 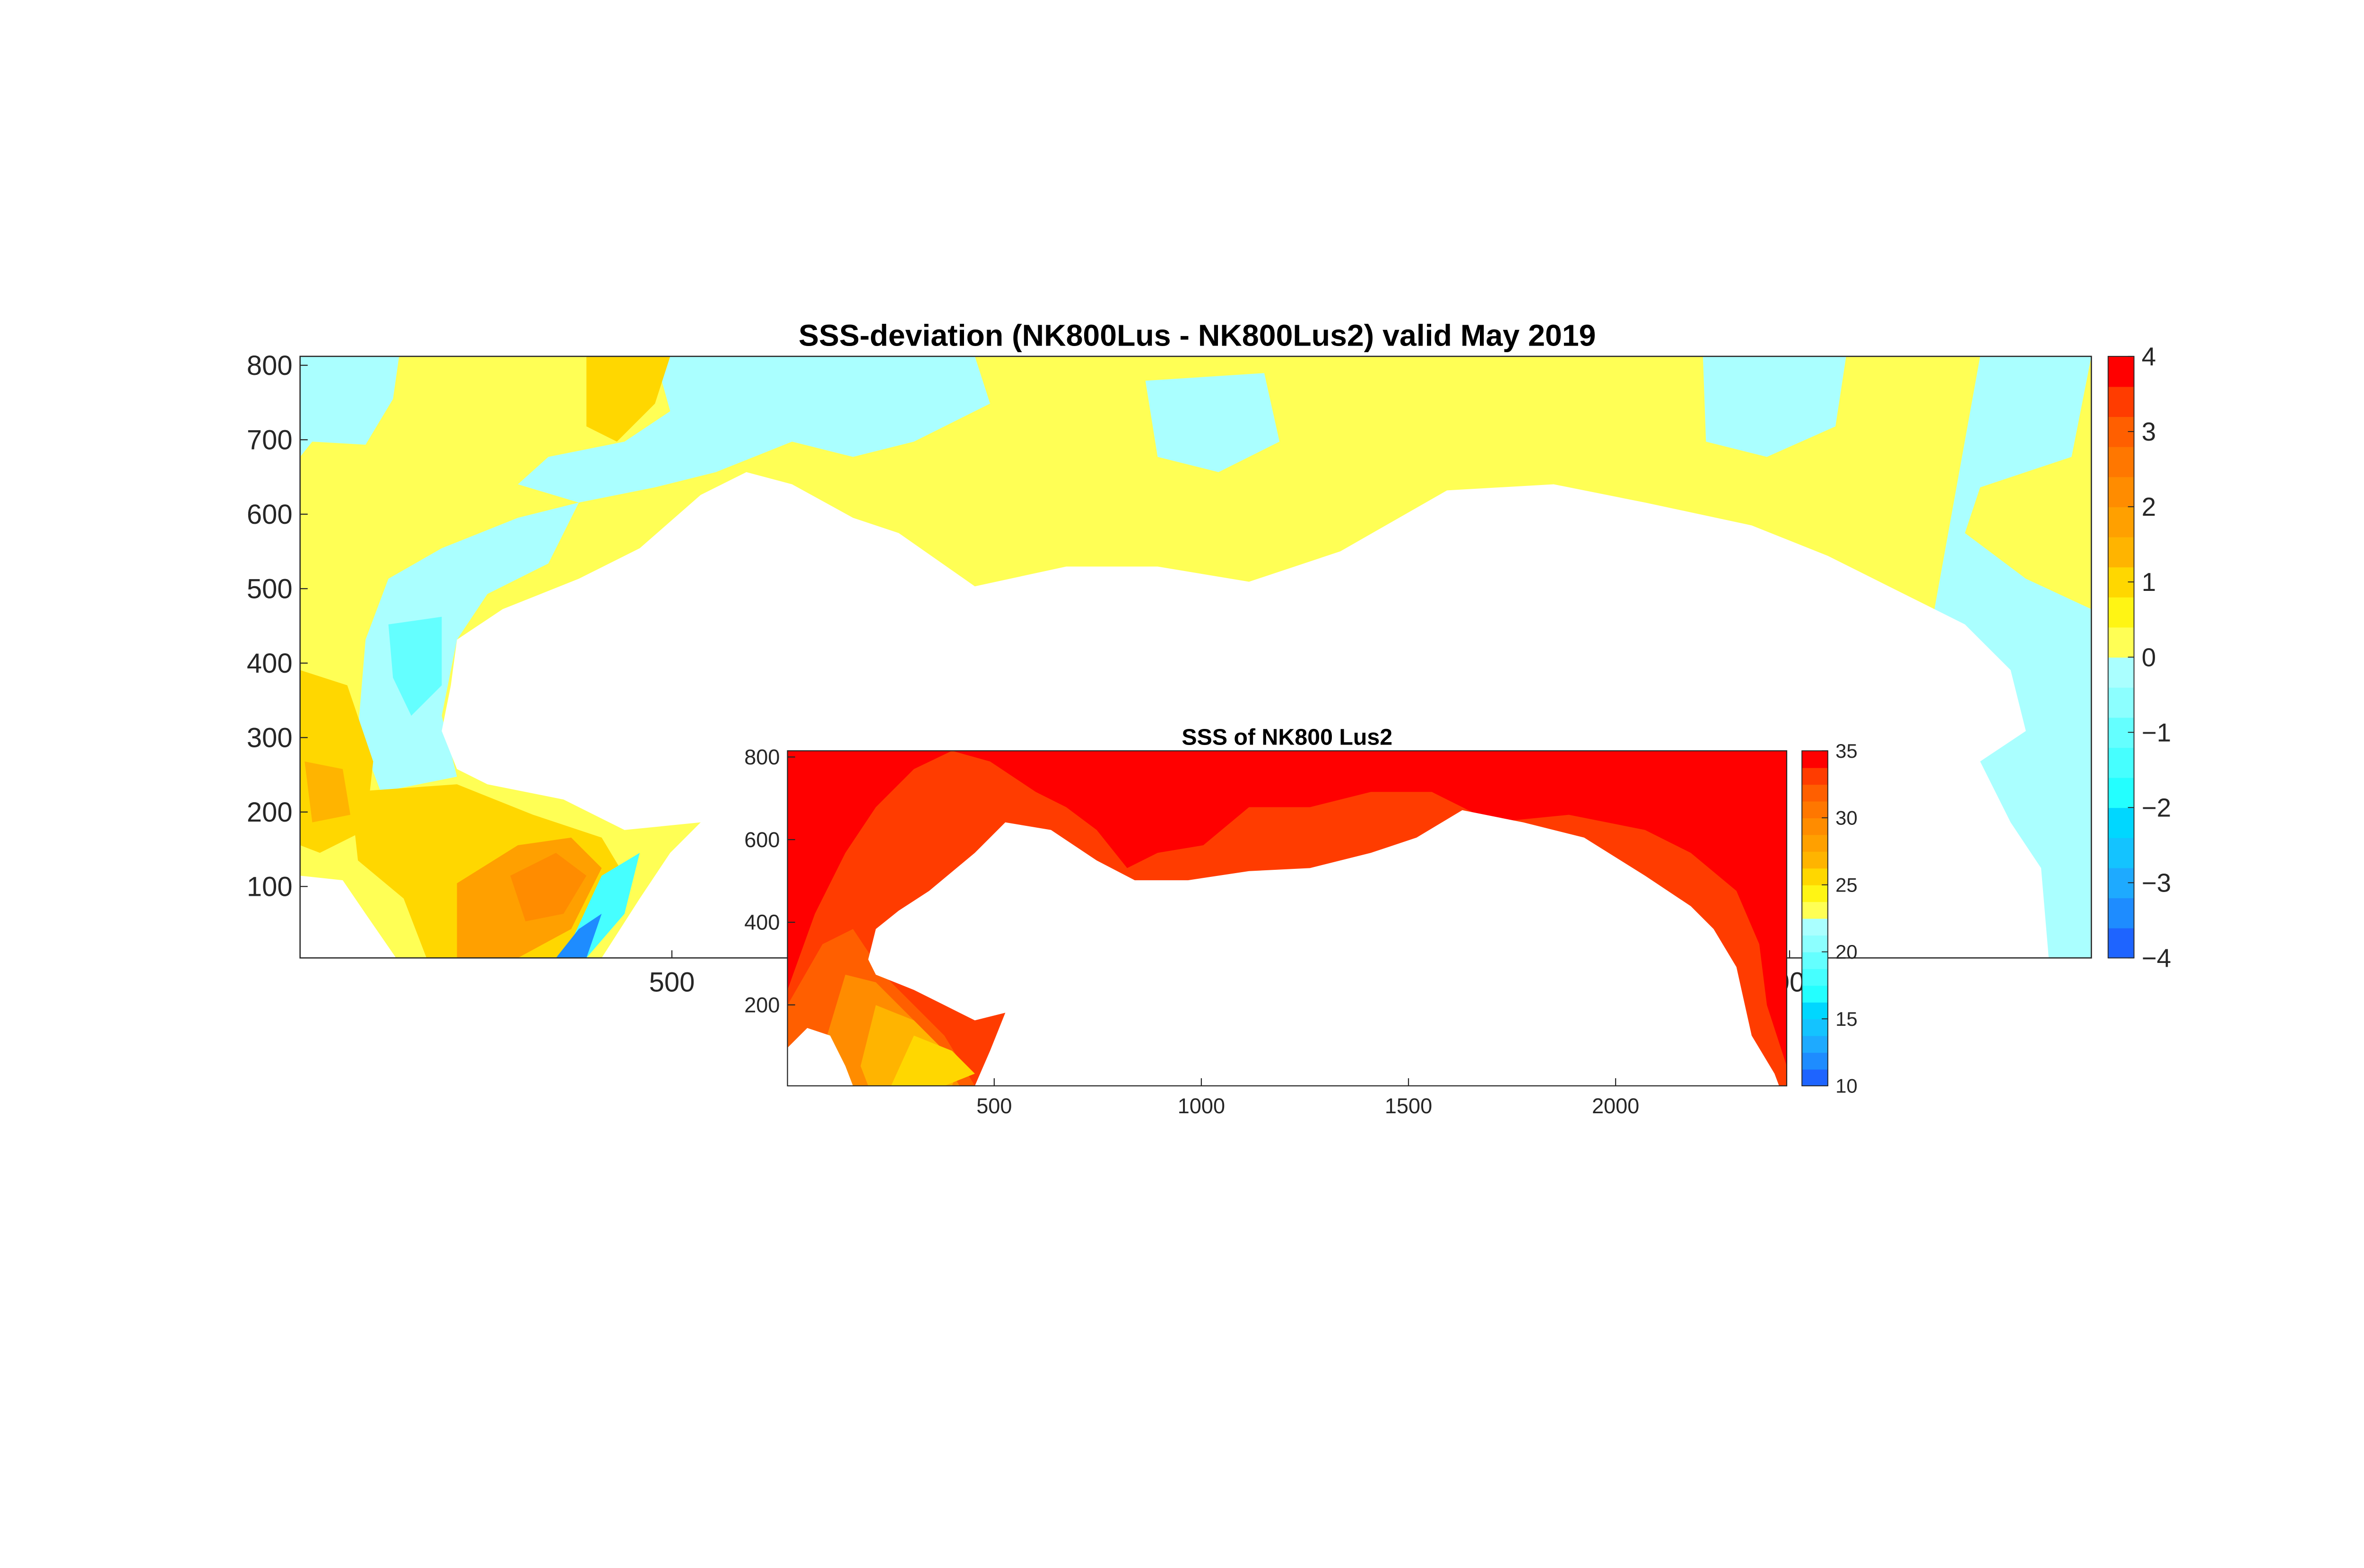 What do you see at coordinates (1615, 1106) in the screenshot?
I see `x-tick-label: 2000` at bounding box center [1615, 1106].